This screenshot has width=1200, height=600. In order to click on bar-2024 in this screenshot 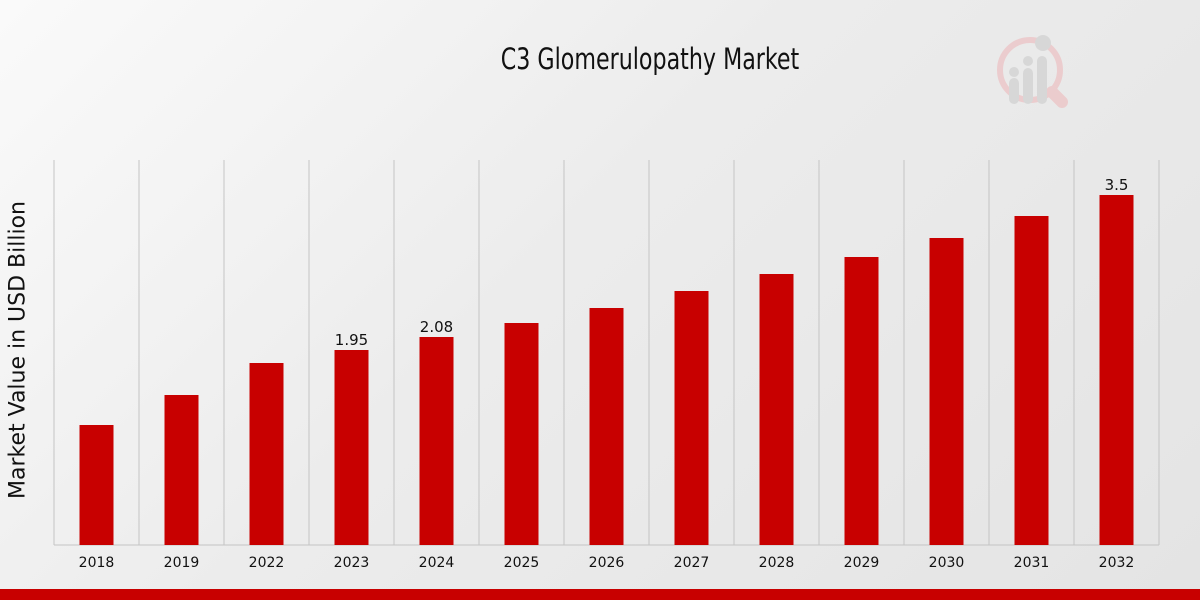, I will do `click(436, 441)`.